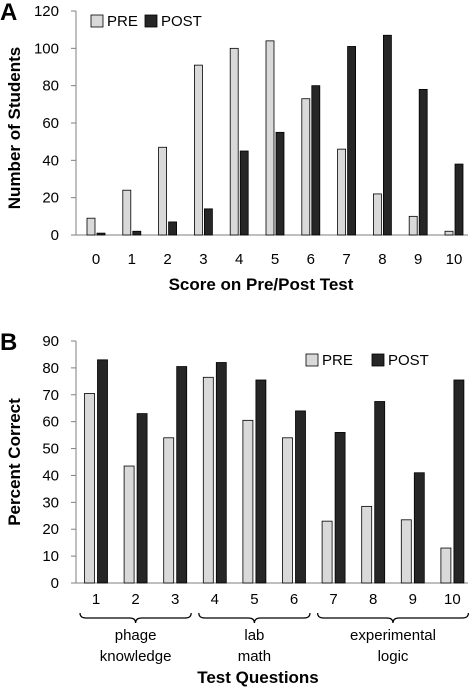 The width and height of the screenshot is (474, 688). Describe the element at coordinates (258, 677) in the screenshot. I see `x-axis-title-b: Test Questions` at that location.